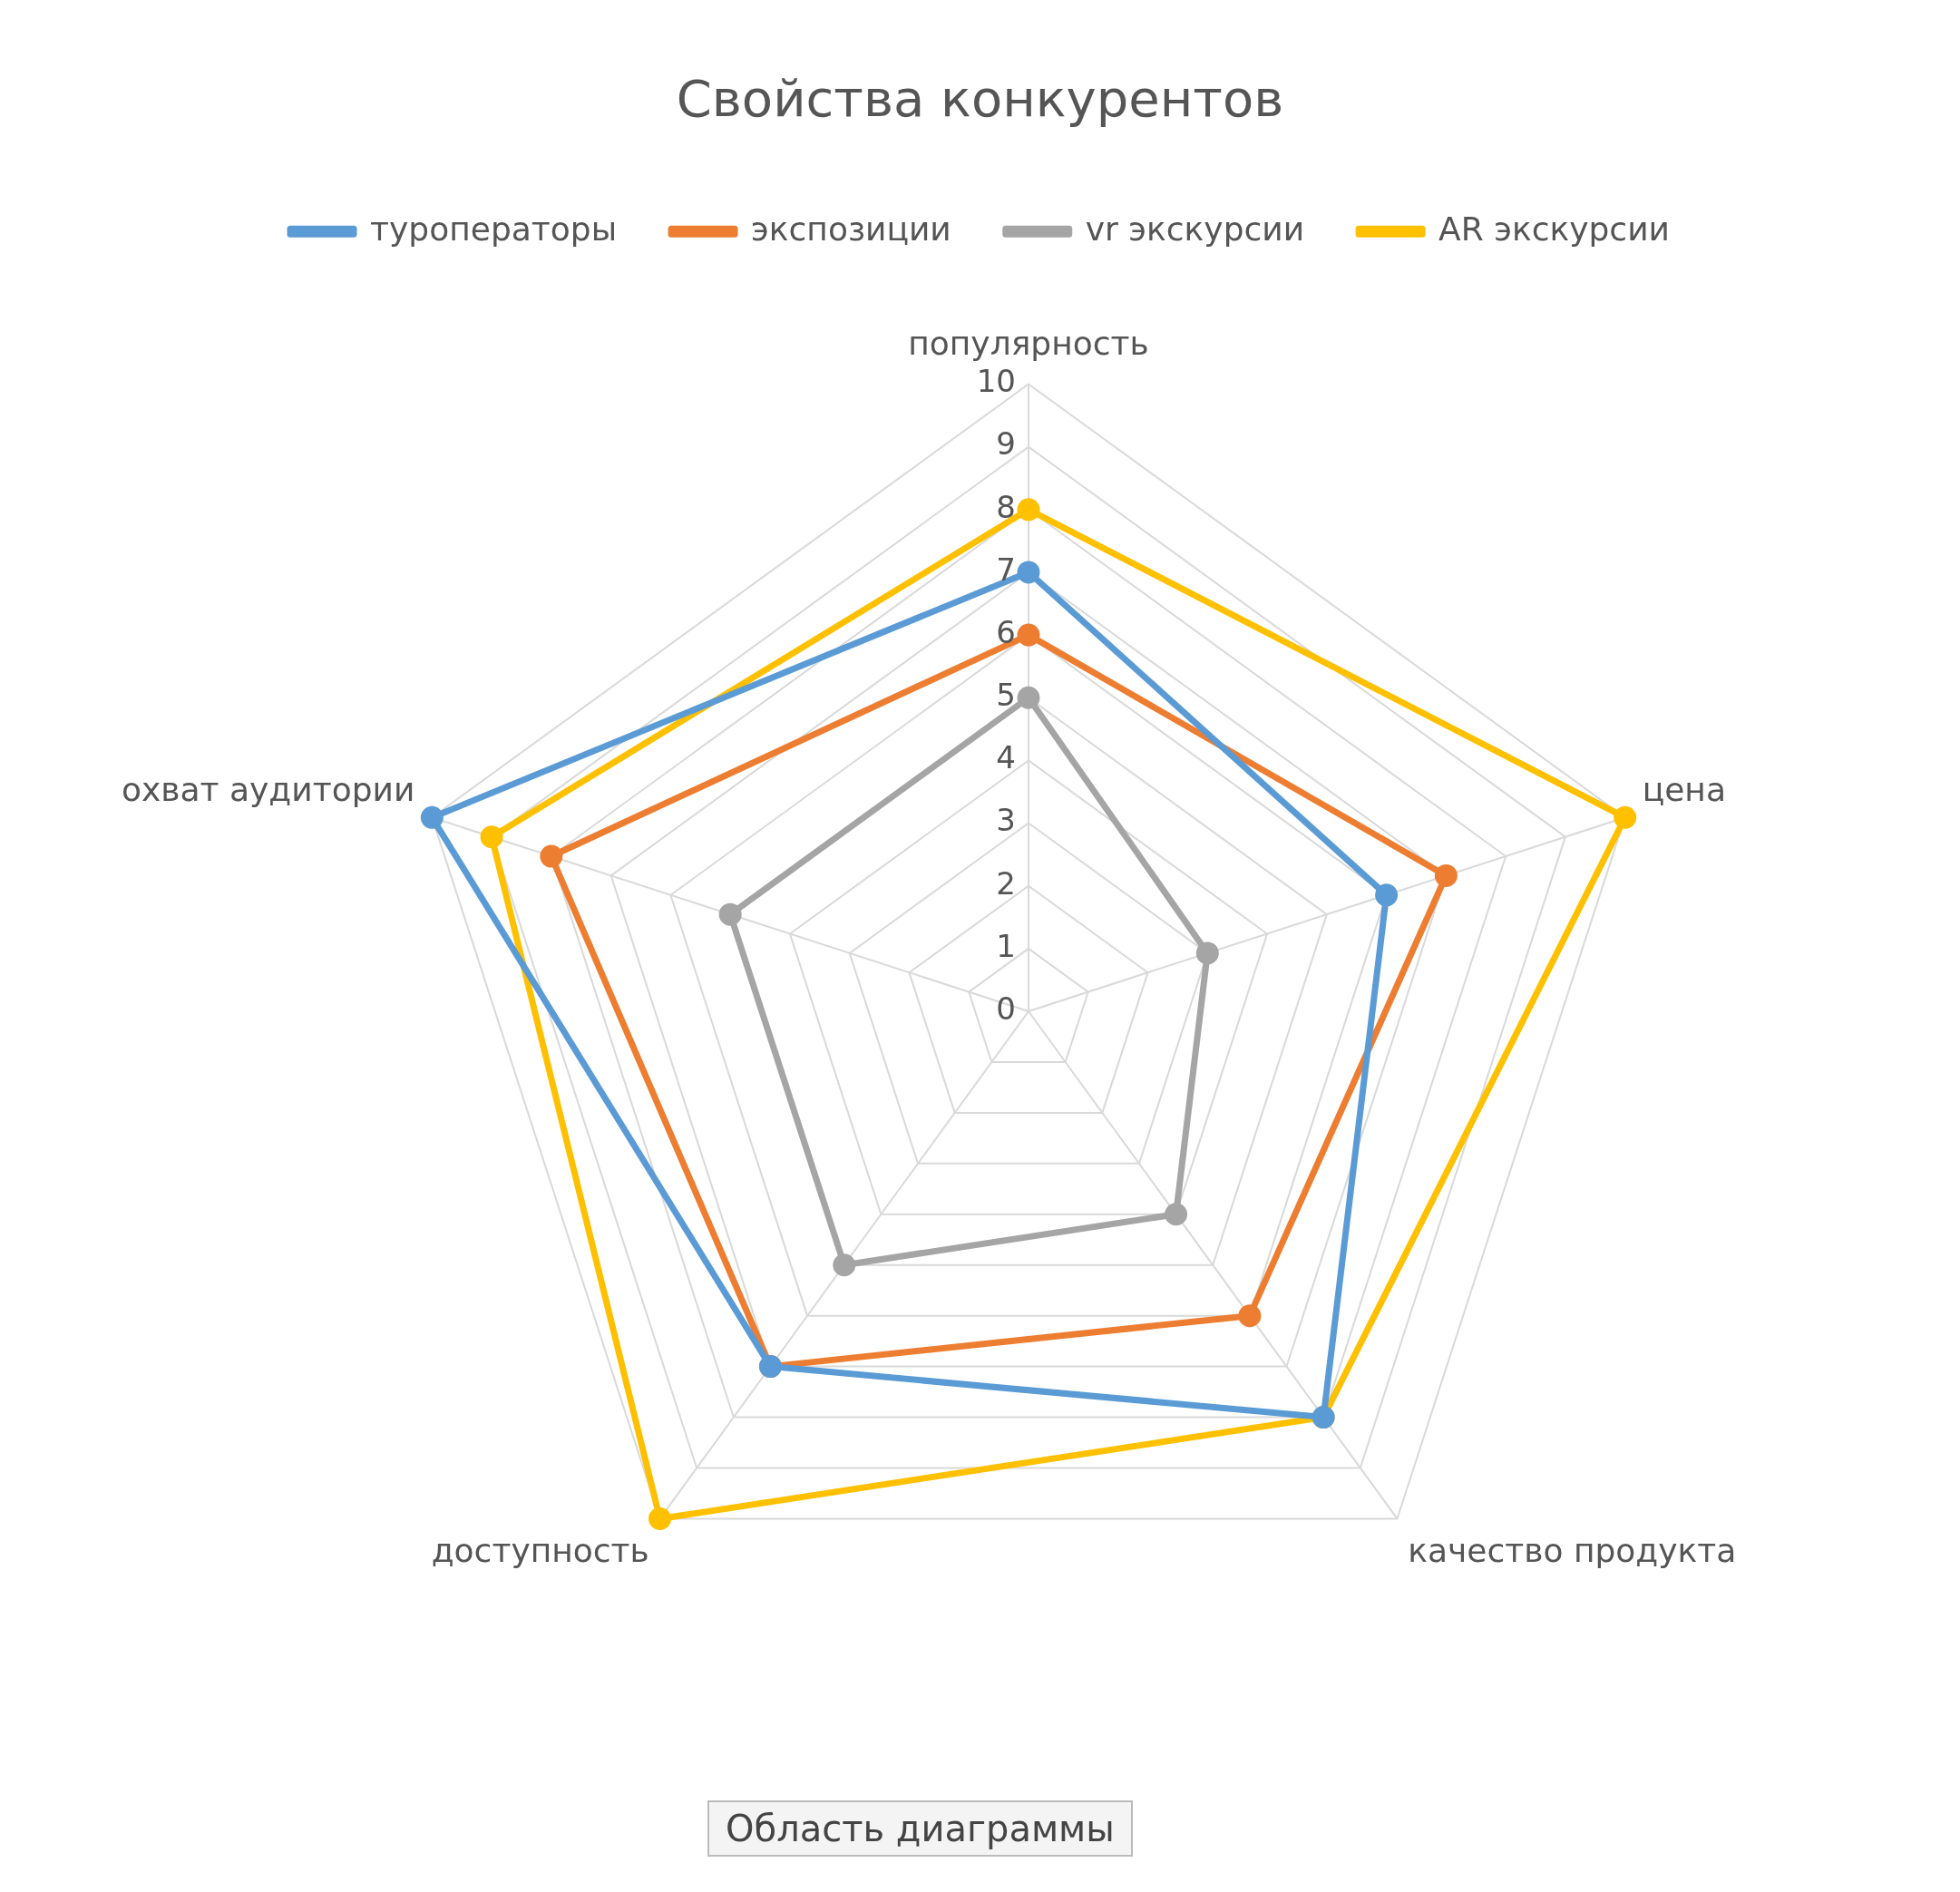  What do you see at coordinates (1554, 229) in the screenshot?
I see `legend-label: AR экскурсии` at bounding box center [1554, 229].